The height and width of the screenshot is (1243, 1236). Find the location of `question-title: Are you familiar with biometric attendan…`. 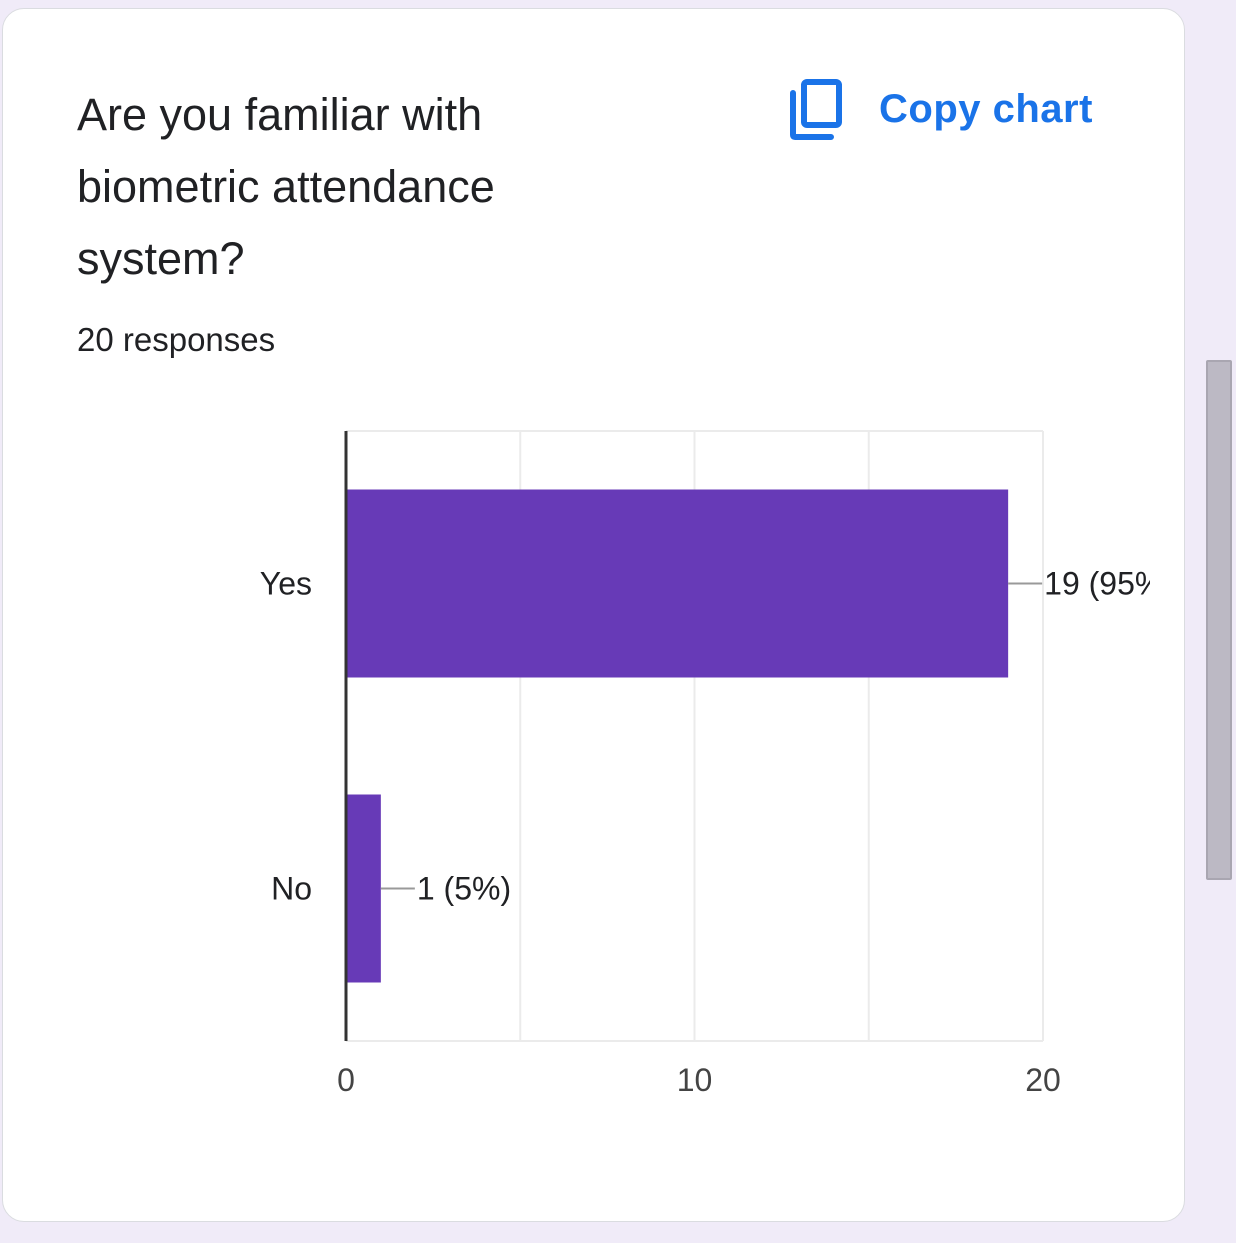

question-title: Are you familiar with biometric attendan… is located at coordinates (286, 186).